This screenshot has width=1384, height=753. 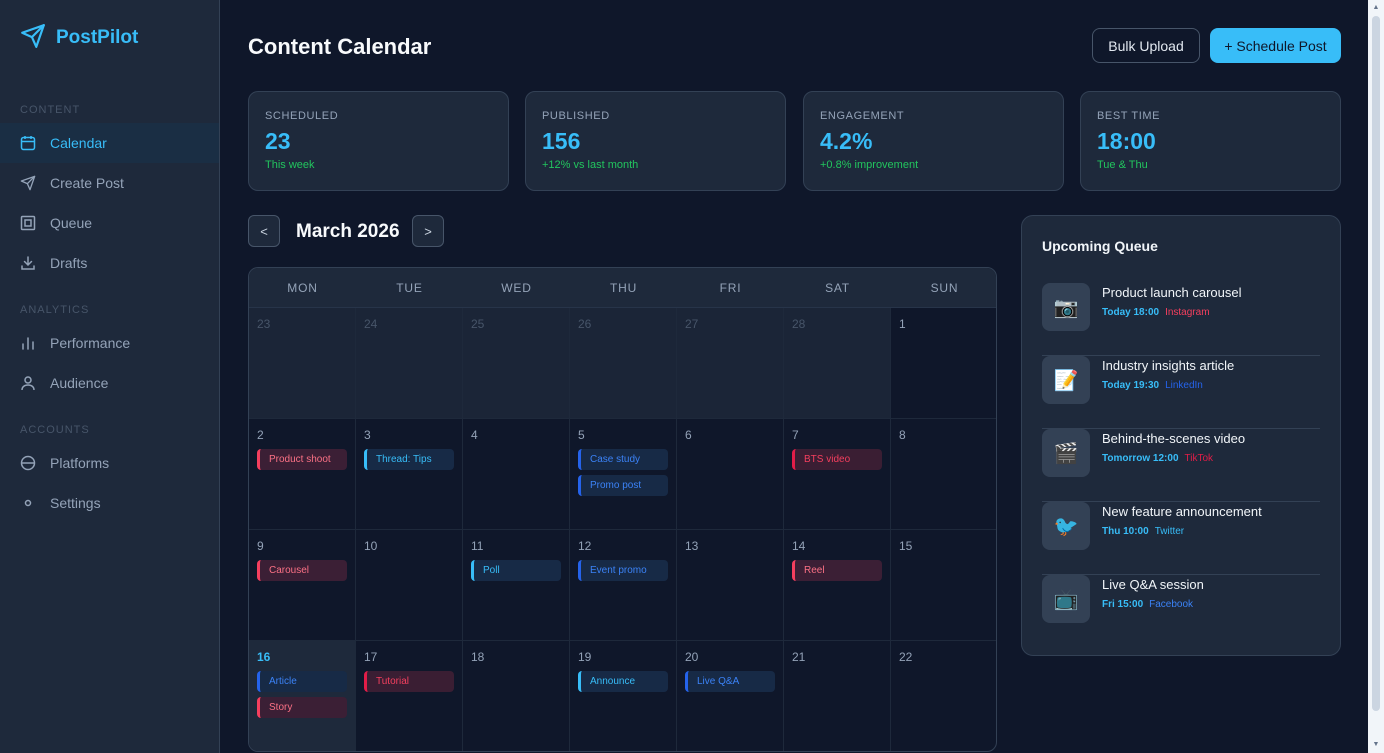 I want to click on queue-item-meta: Today 18:00 Instagram, so click(x=1156, y=312).